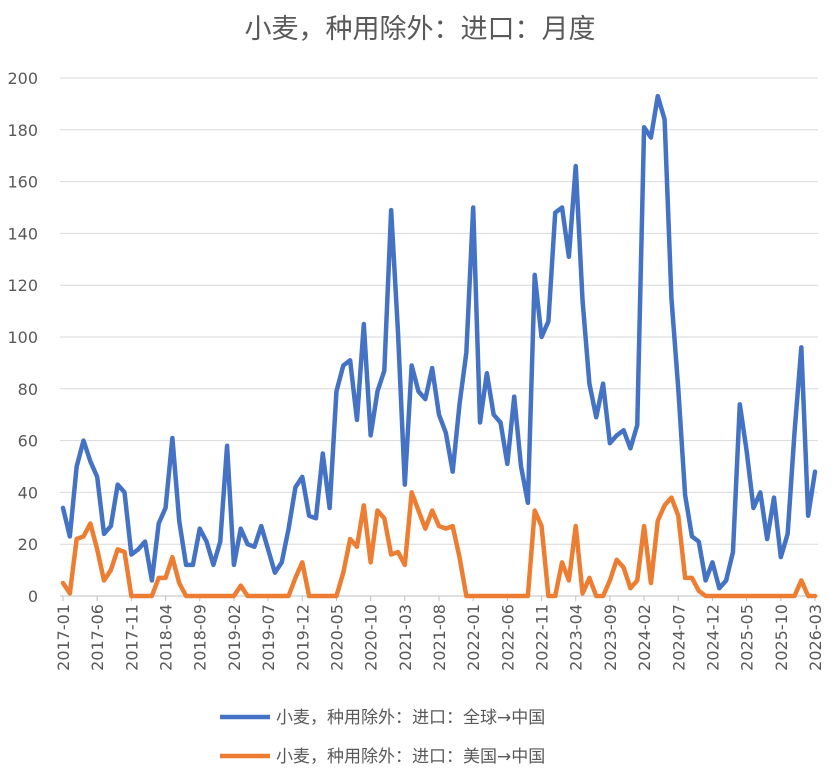 This screenshot has height=780, width=840. What do you see at coordinates (28, 492) in the screenshot?
I see `y-tick-label: 40` at bounding box center [28, 492].